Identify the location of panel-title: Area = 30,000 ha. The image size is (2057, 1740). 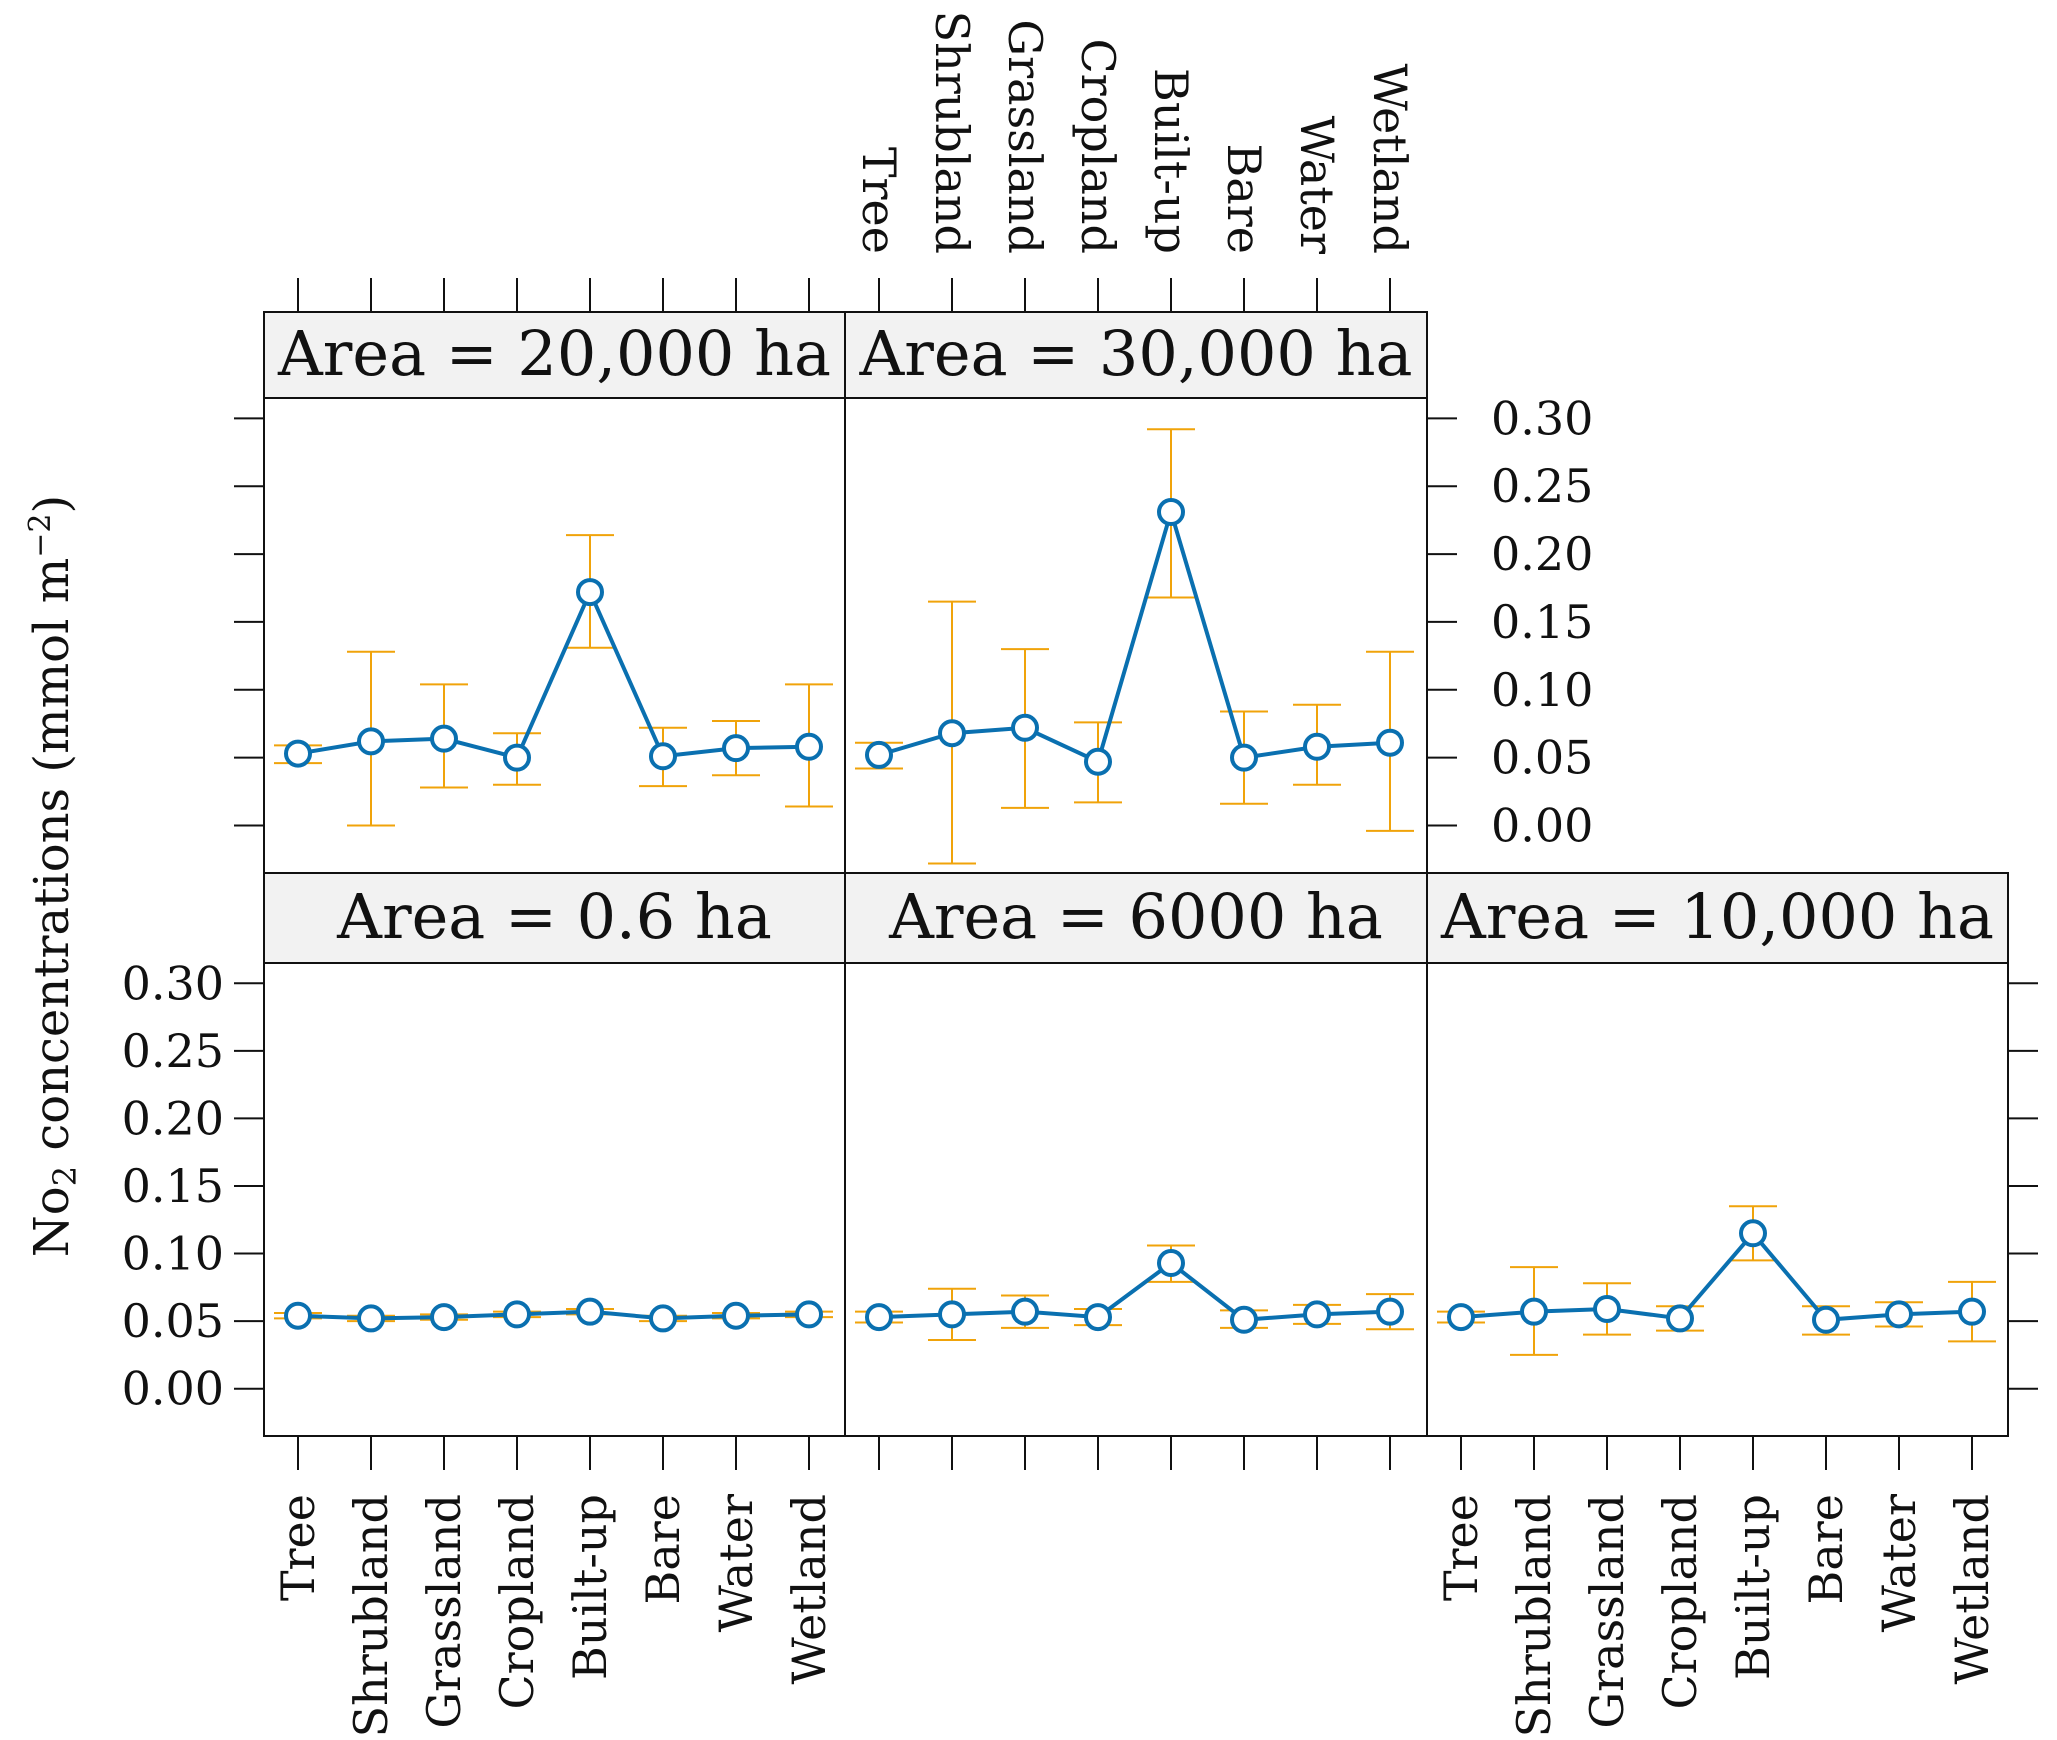
(1136, 353).